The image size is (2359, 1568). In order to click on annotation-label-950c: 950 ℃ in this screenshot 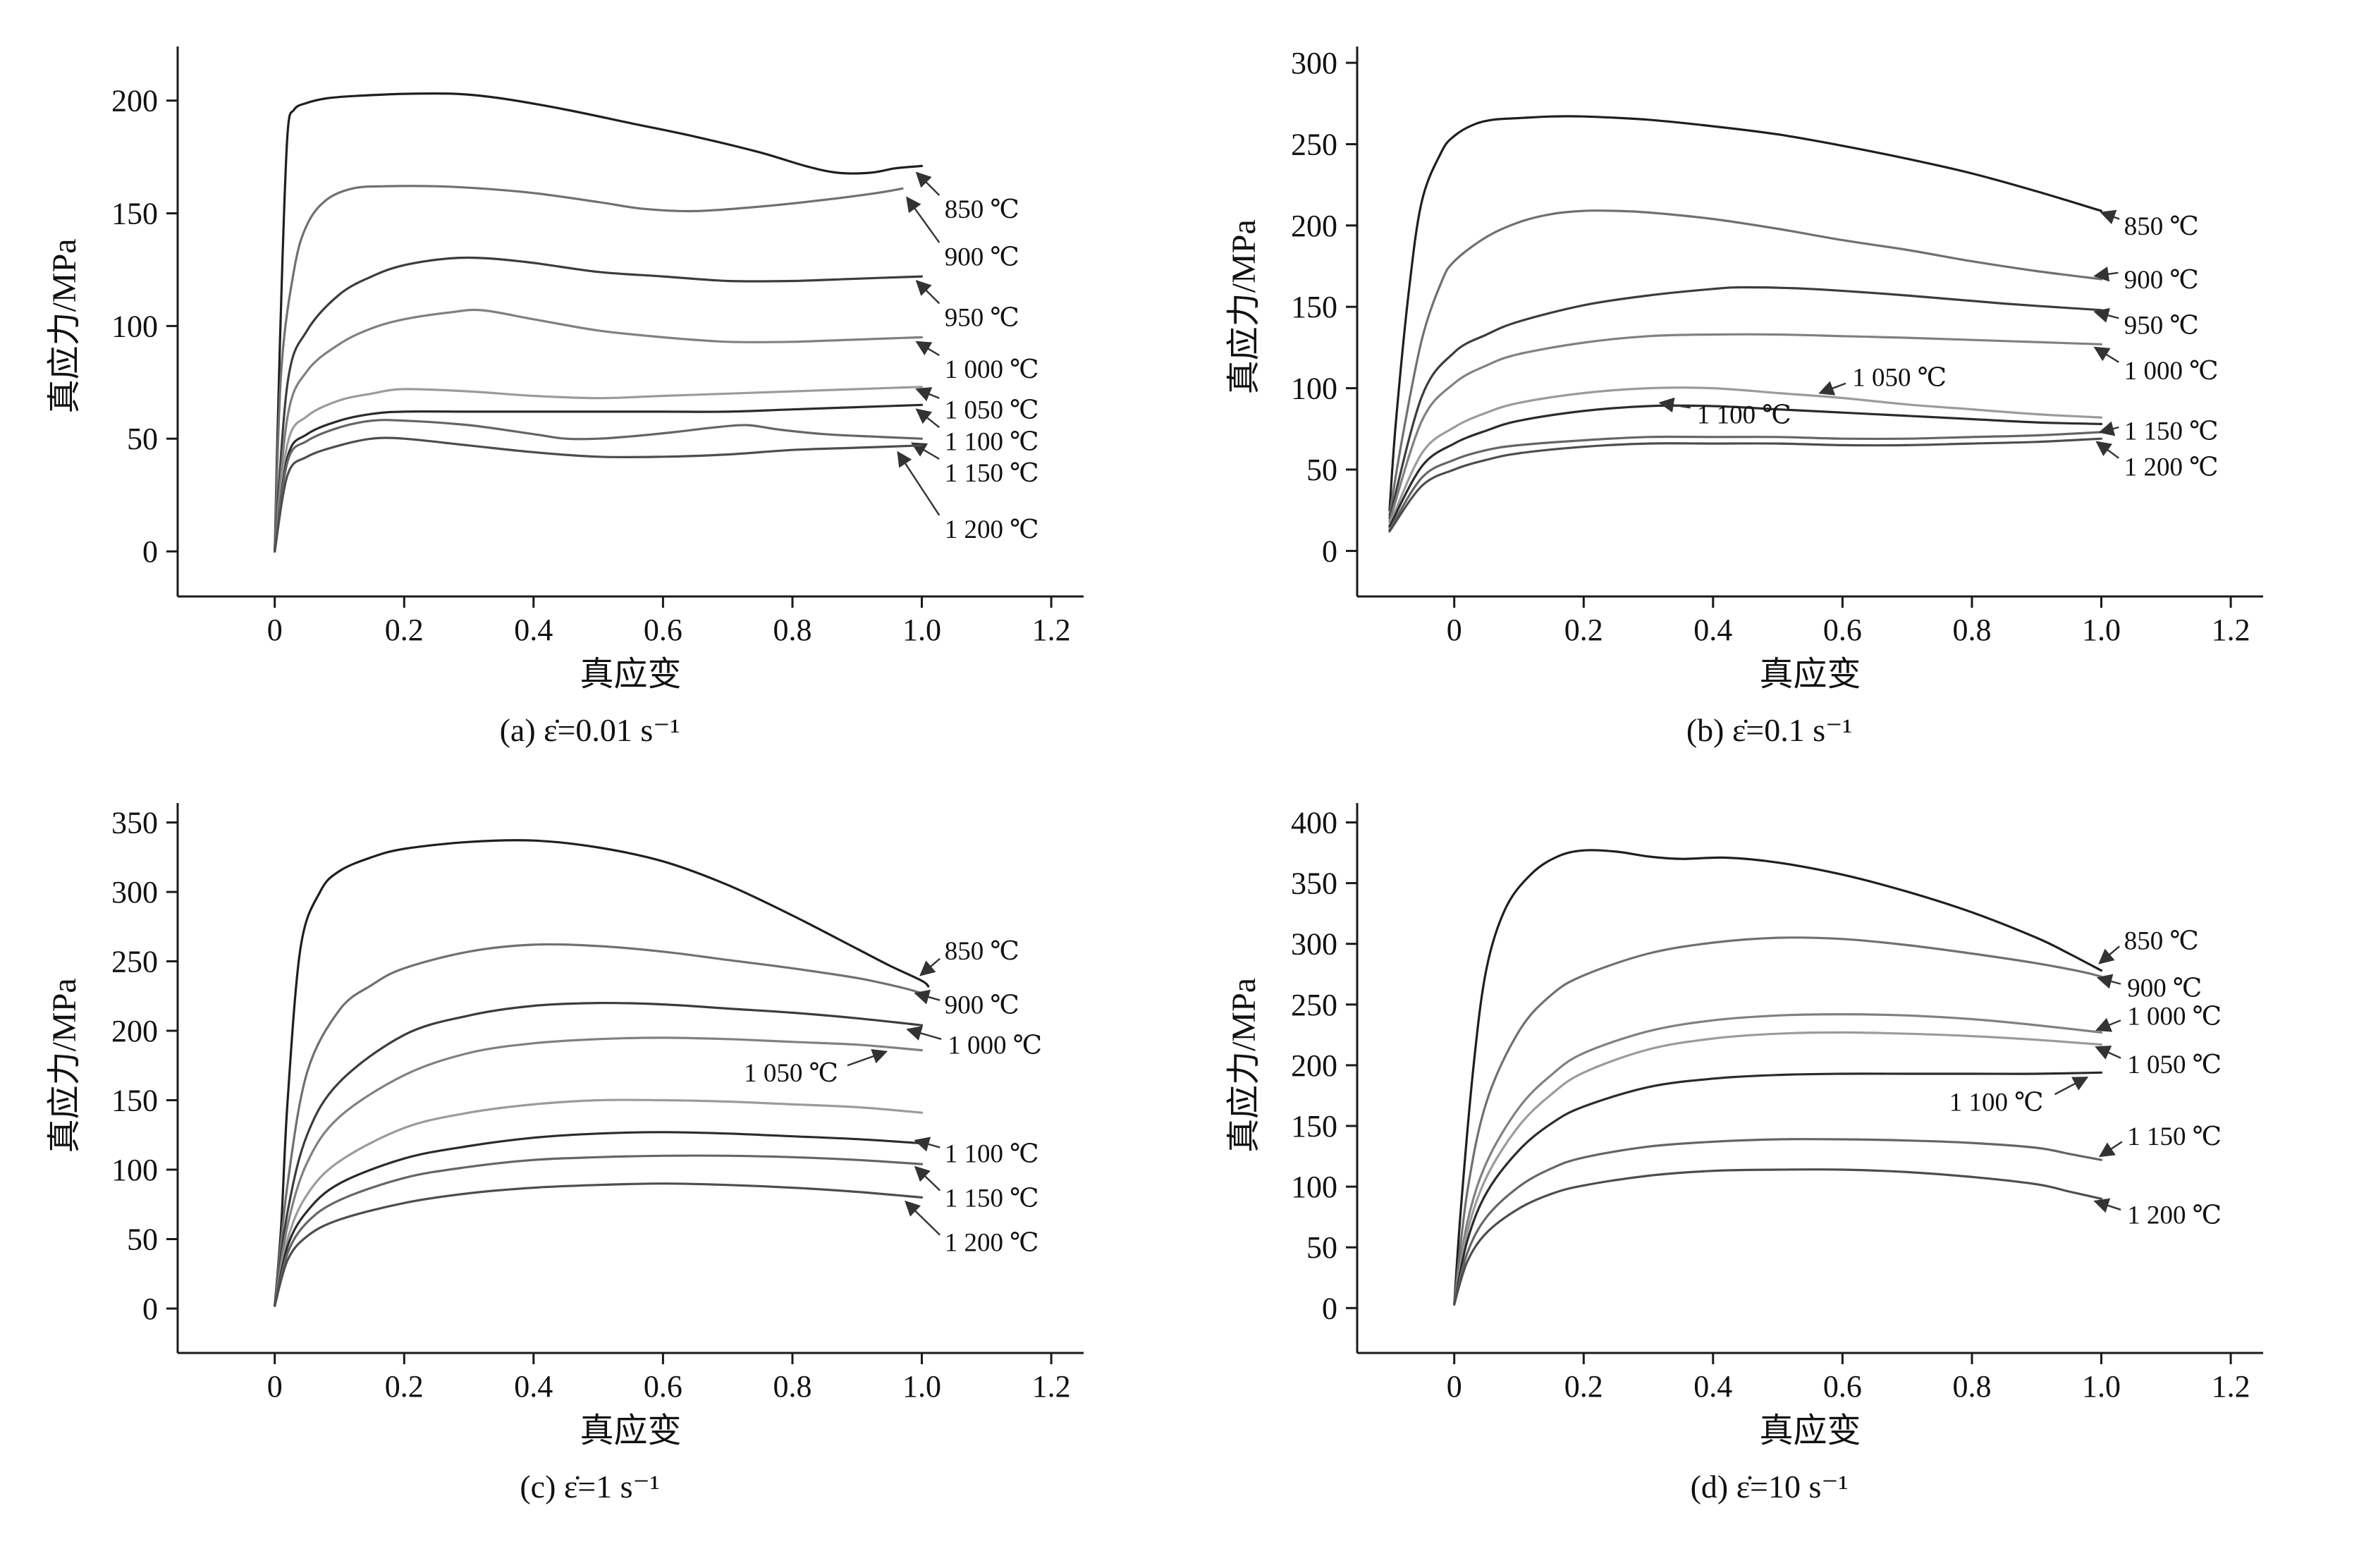, I will do `click(981, 318)`.